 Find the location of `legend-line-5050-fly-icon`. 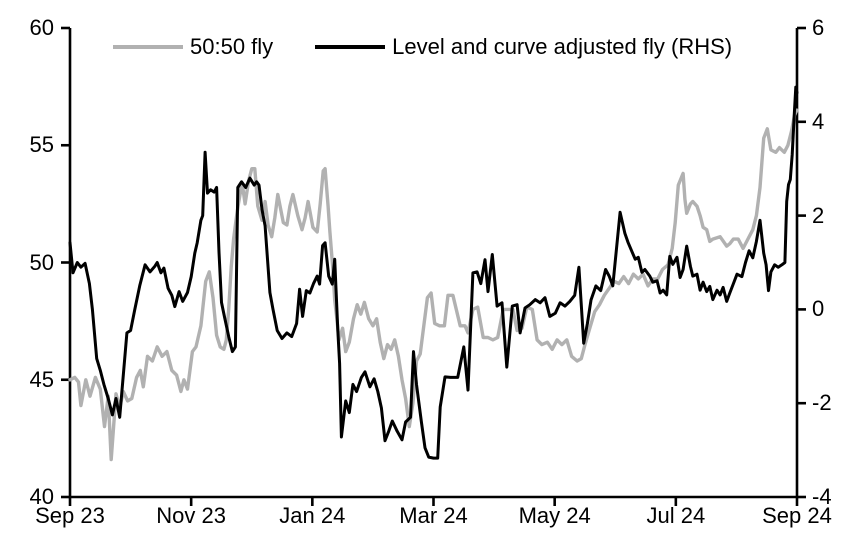

legend-line-5050-fly-icon is located at coordinates (148, 47).